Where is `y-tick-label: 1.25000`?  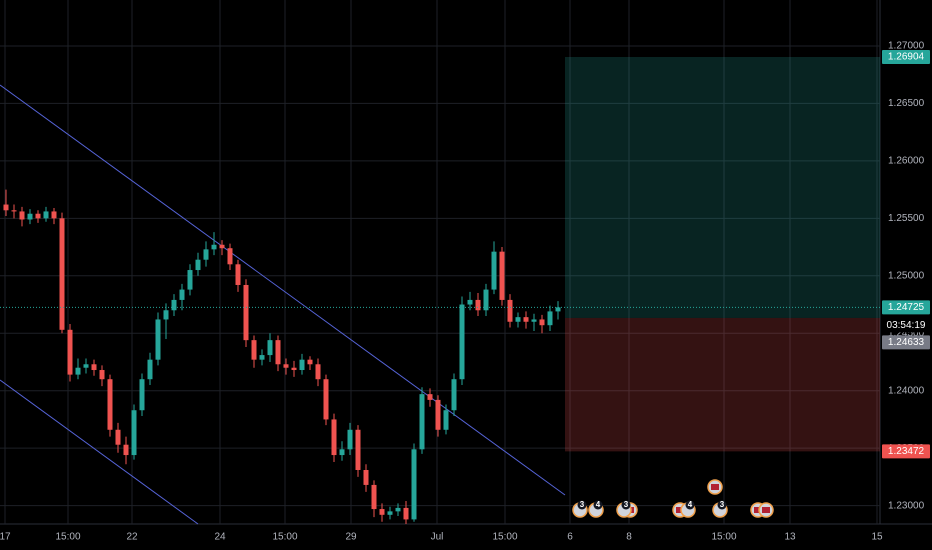
y-tick-label: 1.25000 is located at coordinates (906, 275).